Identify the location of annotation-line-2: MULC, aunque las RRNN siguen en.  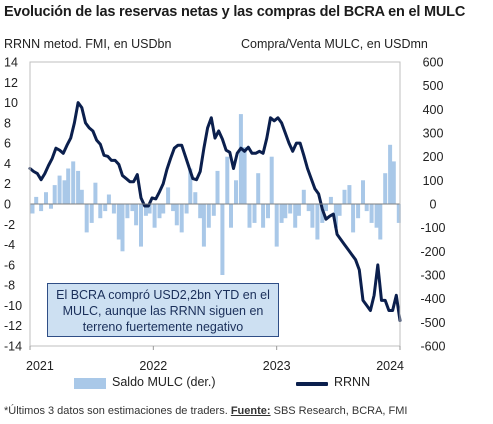
(163, 311).